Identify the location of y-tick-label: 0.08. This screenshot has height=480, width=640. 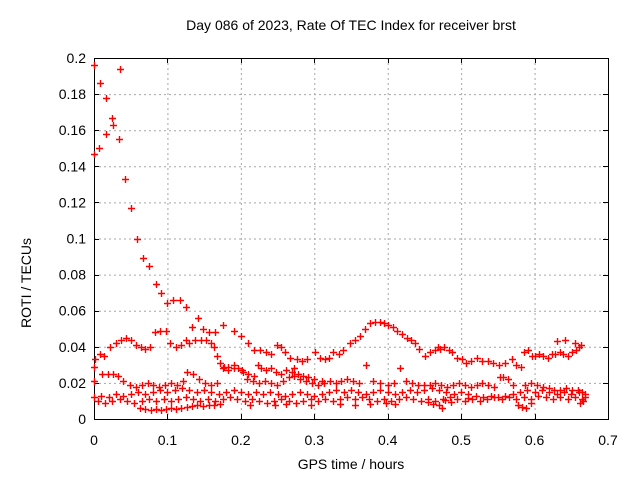
(72, 275).